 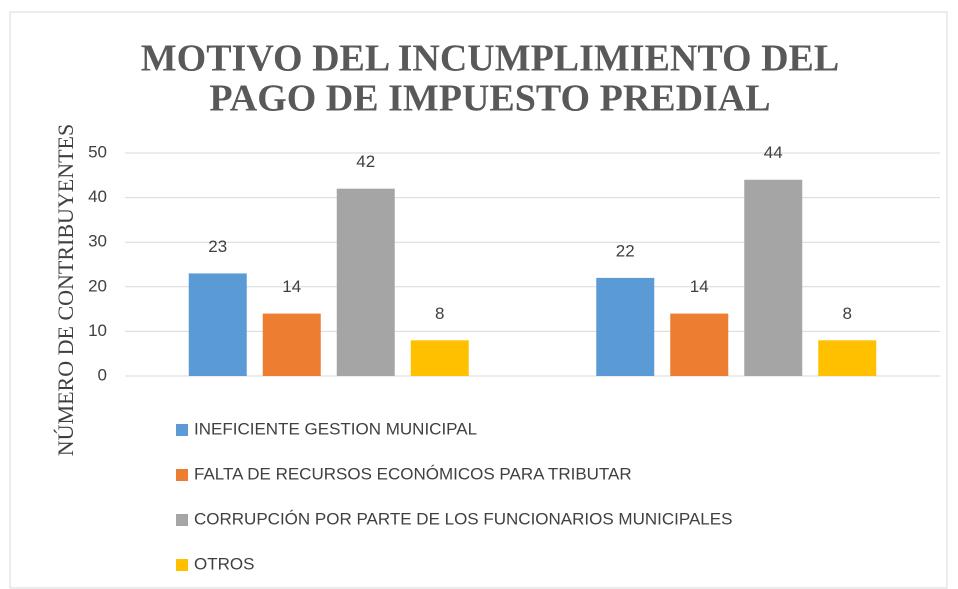 What do you see at coordinates (102, 374) in the screenshot?
I see `y-tick-label: 0` at bounding box center [102, 374].